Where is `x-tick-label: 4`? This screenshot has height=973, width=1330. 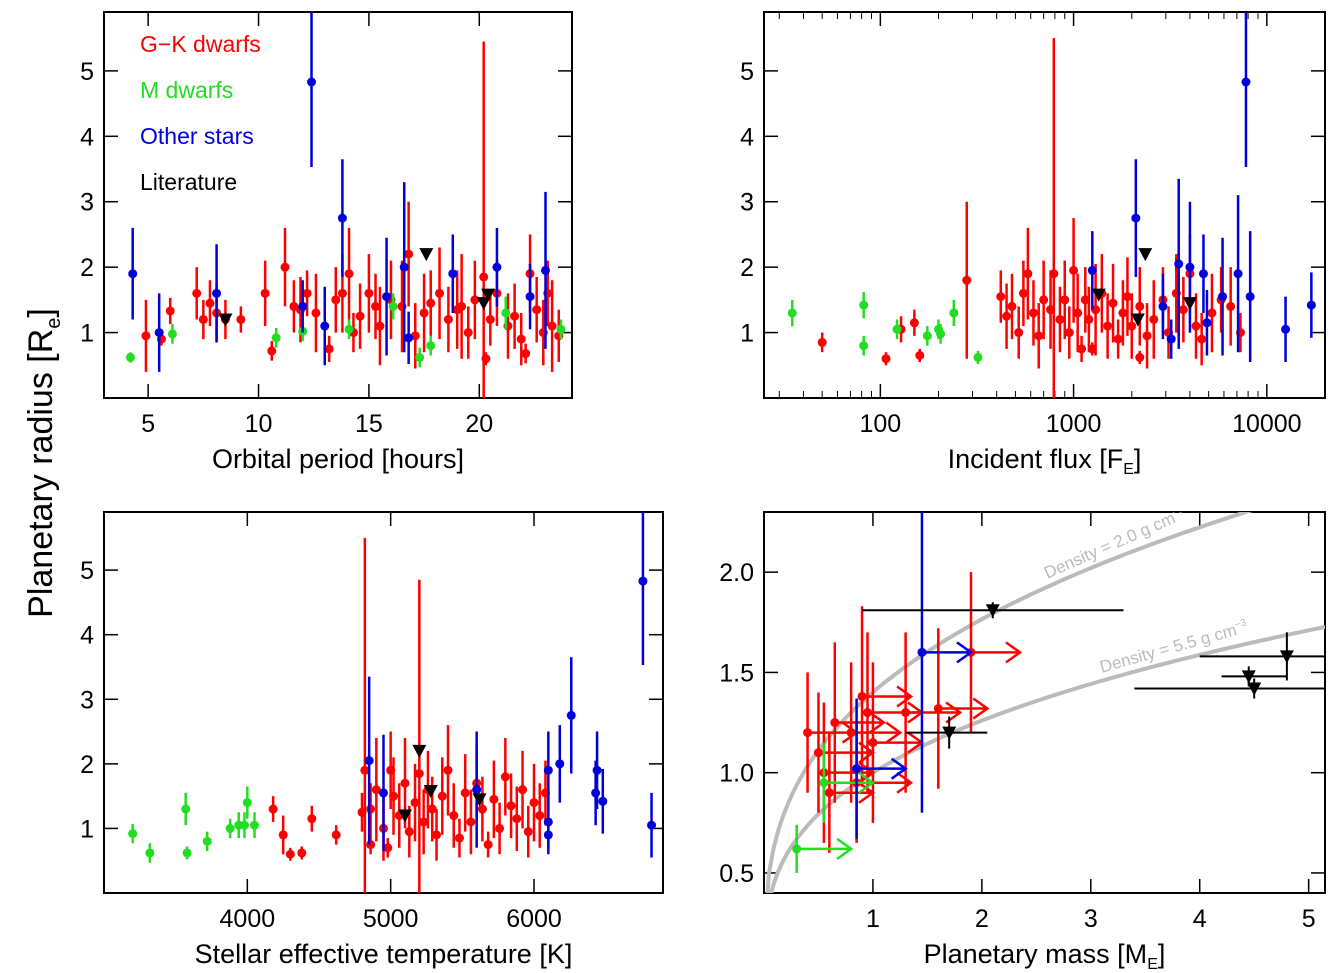
x-tick-label: 4 is located at coordinates (1200, 919).